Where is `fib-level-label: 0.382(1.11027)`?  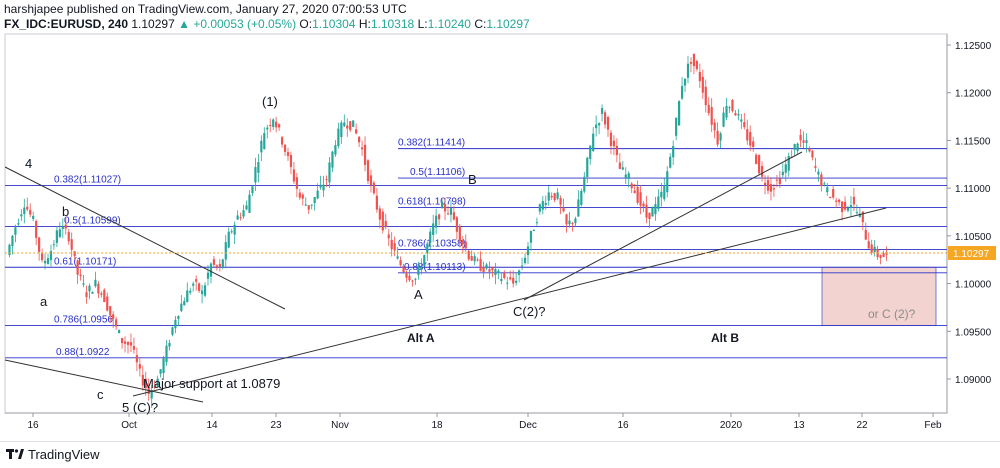 fib-level-label: 0.382(1.11027) is located at coordinates (87, 180).